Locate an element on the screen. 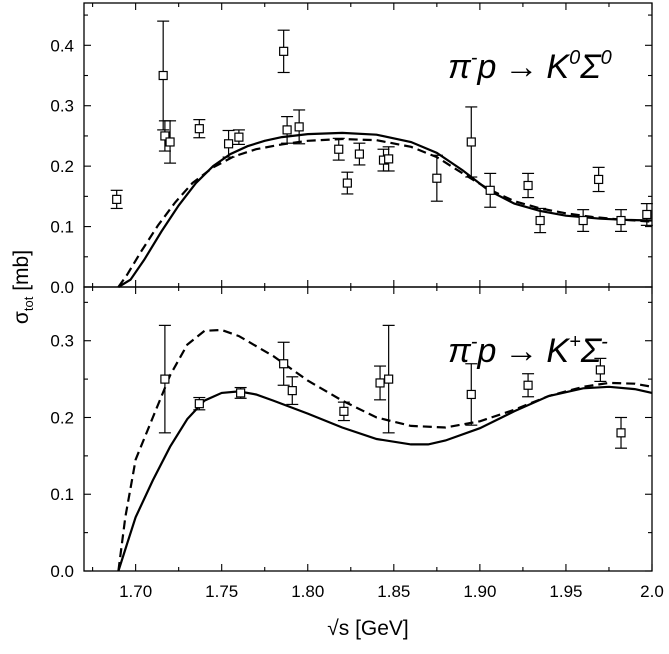 This screenshot has height=654, width=669. y-axis-title-subscript: tot is located at coordinates (28, 303).